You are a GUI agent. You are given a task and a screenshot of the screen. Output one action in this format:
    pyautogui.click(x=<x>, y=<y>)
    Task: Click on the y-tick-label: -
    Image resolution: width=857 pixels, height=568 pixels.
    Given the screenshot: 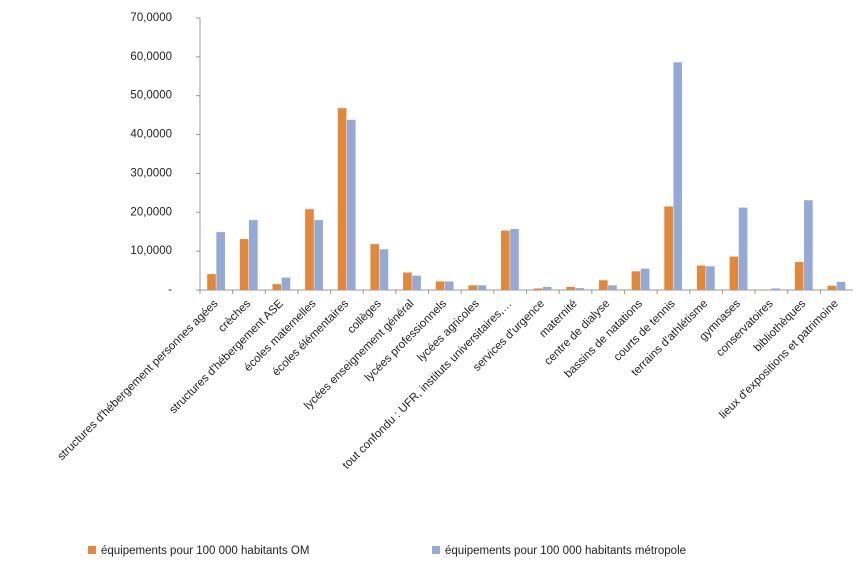 What is the action you would take?
    pyautogui.click(x=170, y=290)
    